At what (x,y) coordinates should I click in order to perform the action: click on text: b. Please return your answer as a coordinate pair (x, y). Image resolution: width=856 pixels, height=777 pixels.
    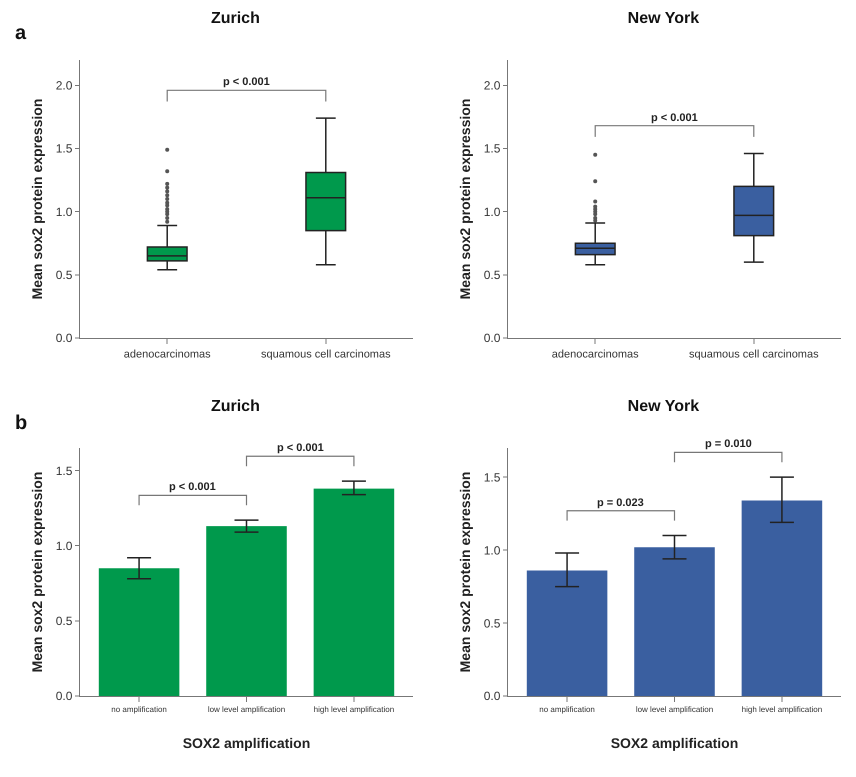
    Looking at the image, I should click on (21, 423).